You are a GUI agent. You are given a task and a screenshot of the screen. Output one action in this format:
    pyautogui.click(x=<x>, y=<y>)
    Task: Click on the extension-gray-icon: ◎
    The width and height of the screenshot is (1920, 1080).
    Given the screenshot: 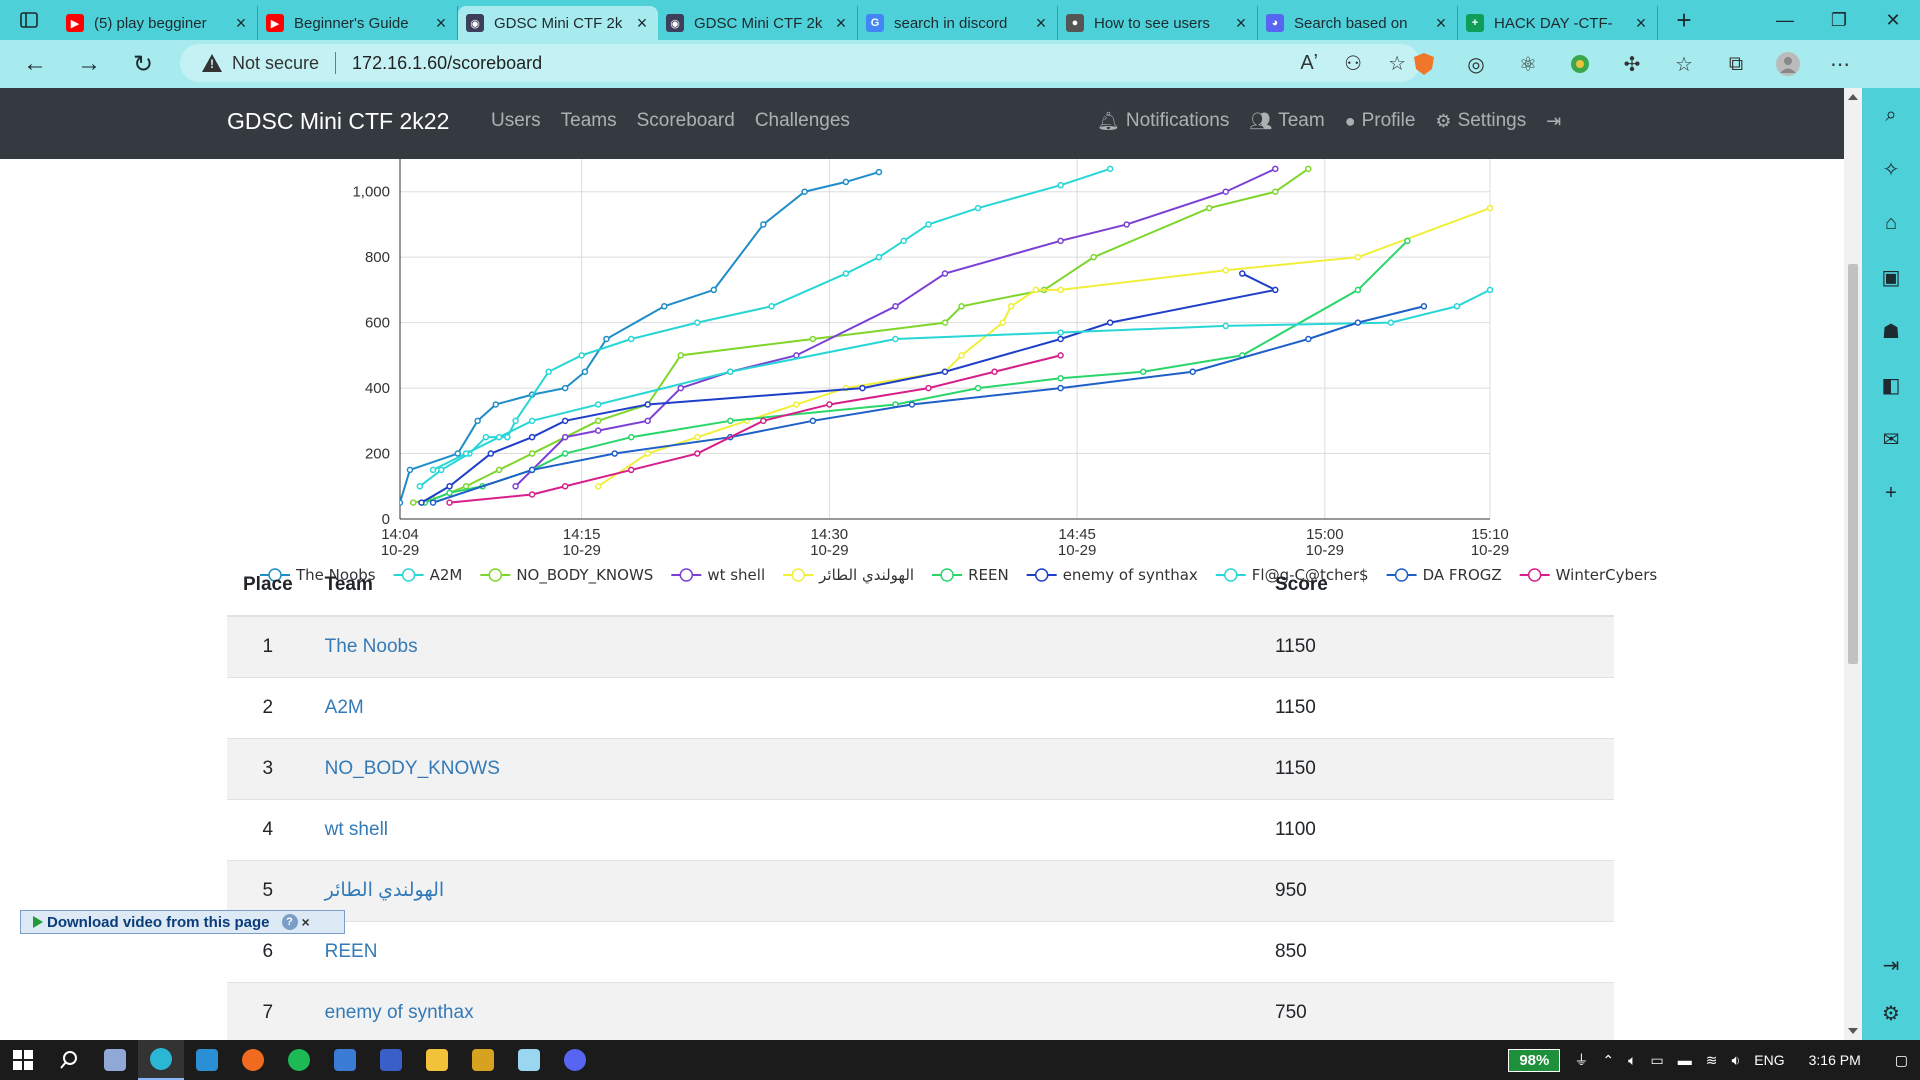 What is the action you would take?
    pyautogui.click(x=1476, y=64)
    